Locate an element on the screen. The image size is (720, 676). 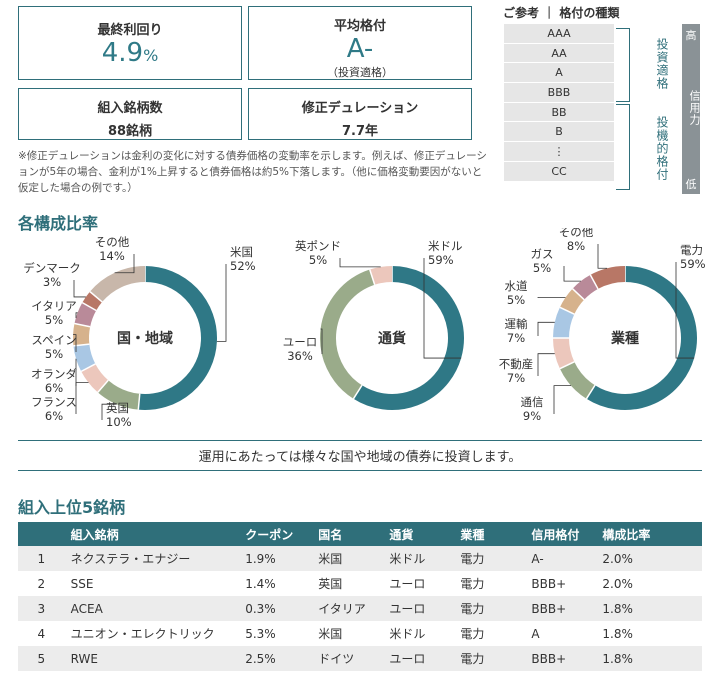
rating-value: A- is located at coordinates (360, 49).